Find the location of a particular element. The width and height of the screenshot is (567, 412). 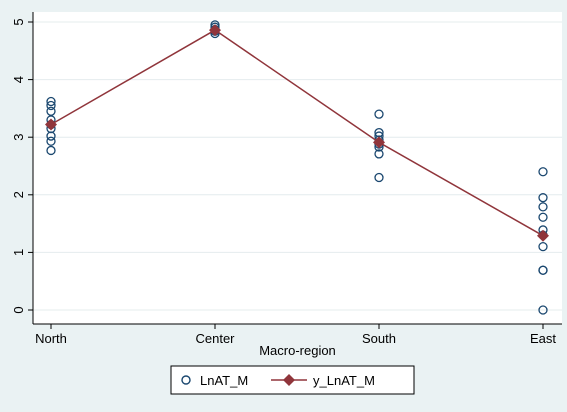

x-axis-ticks: North Center South East is located at coordinates (295, 335).